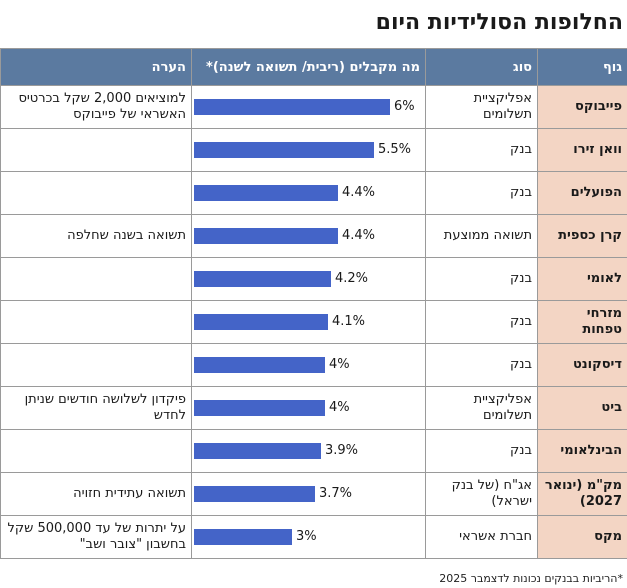 The width and height of the screenshot is (627, 588). I want to click on row-body-name: דיסקונט, so click(582, 365).